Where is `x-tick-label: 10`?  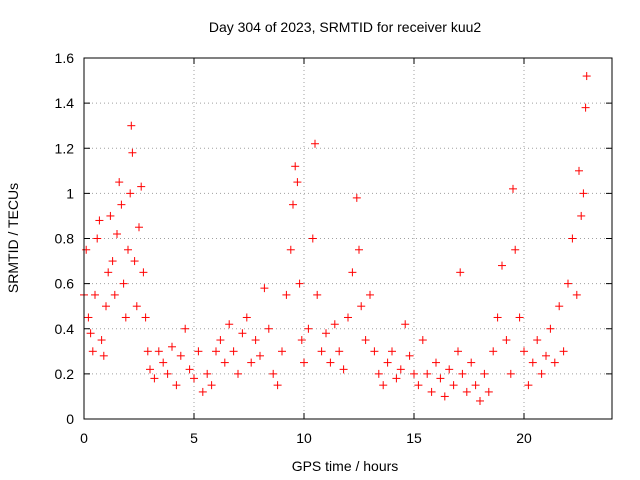 x-tick-label: 10 is located at coordinates (304, 438).